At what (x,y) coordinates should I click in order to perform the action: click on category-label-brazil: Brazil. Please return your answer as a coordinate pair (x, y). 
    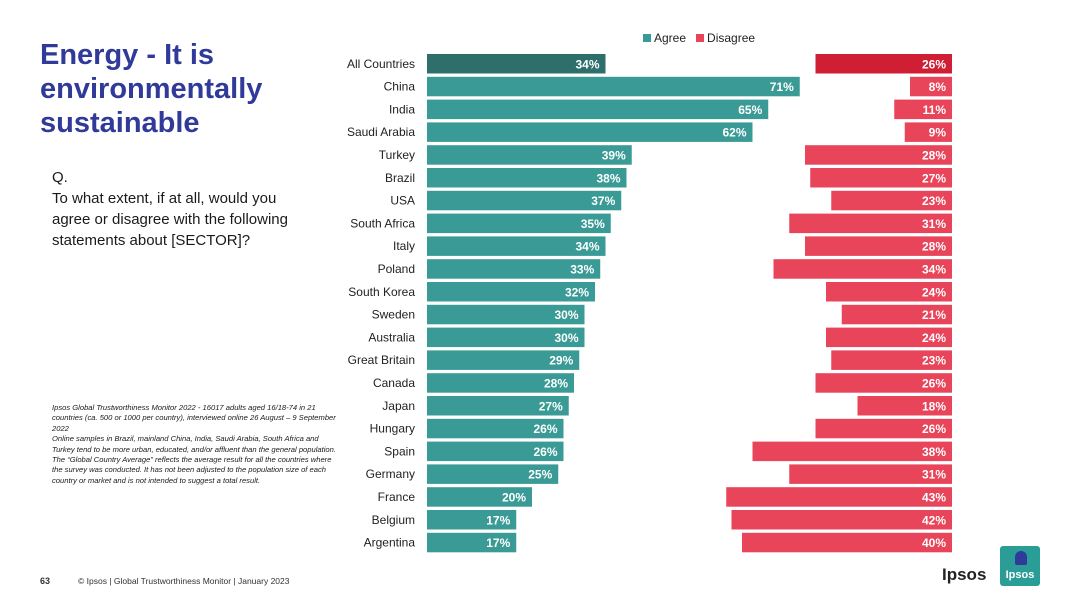
    Looking at the image, I should click on (400, 178).